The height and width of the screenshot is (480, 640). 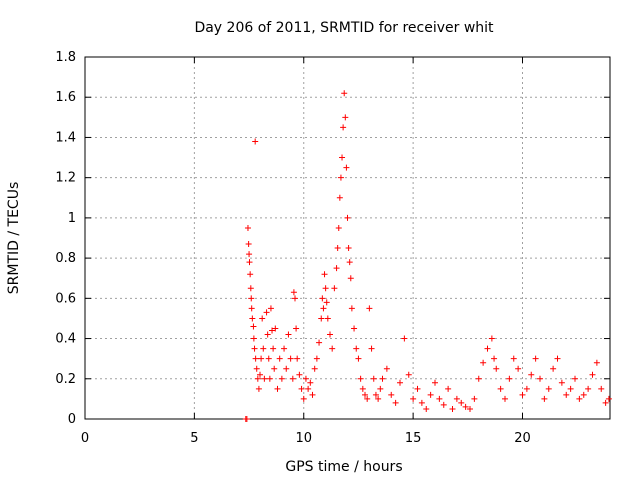 What do you see at coordinates (85, 438) in the screenshot?
I see `x-tick-label: 0` at bounding box center [85, 438].